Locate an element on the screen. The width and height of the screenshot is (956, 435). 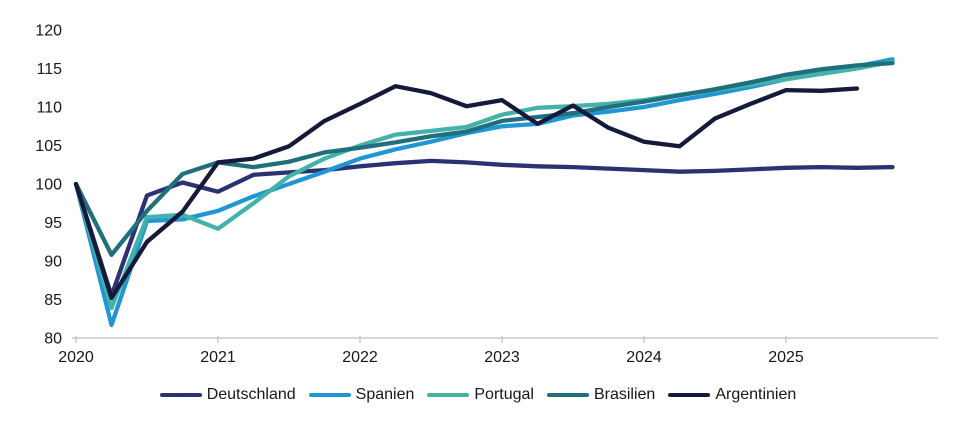
x-axis-label: 2025 is located at coordinates (786, 357).